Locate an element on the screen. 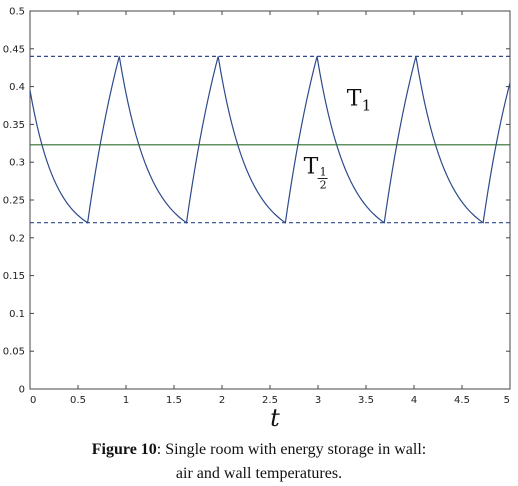 The height and width of the screenshot is (486, 518). caption-figure-label: Figure 10 is located at coordinates (124, 449).